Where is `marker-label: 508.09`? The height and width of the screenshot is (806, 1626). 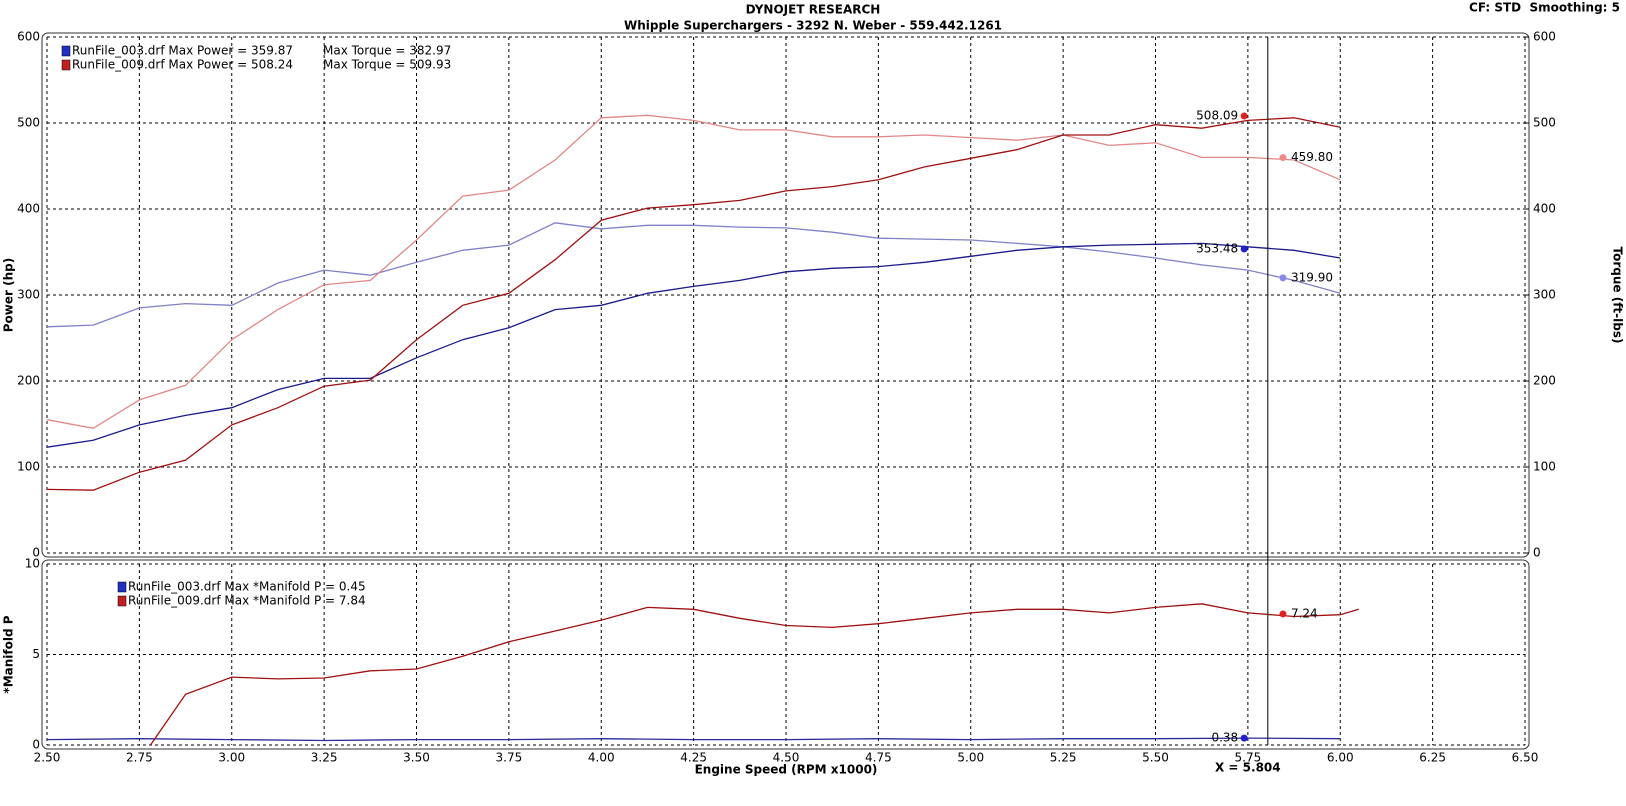 marker-label: 508.09 is located at coordinates (1217, 116).